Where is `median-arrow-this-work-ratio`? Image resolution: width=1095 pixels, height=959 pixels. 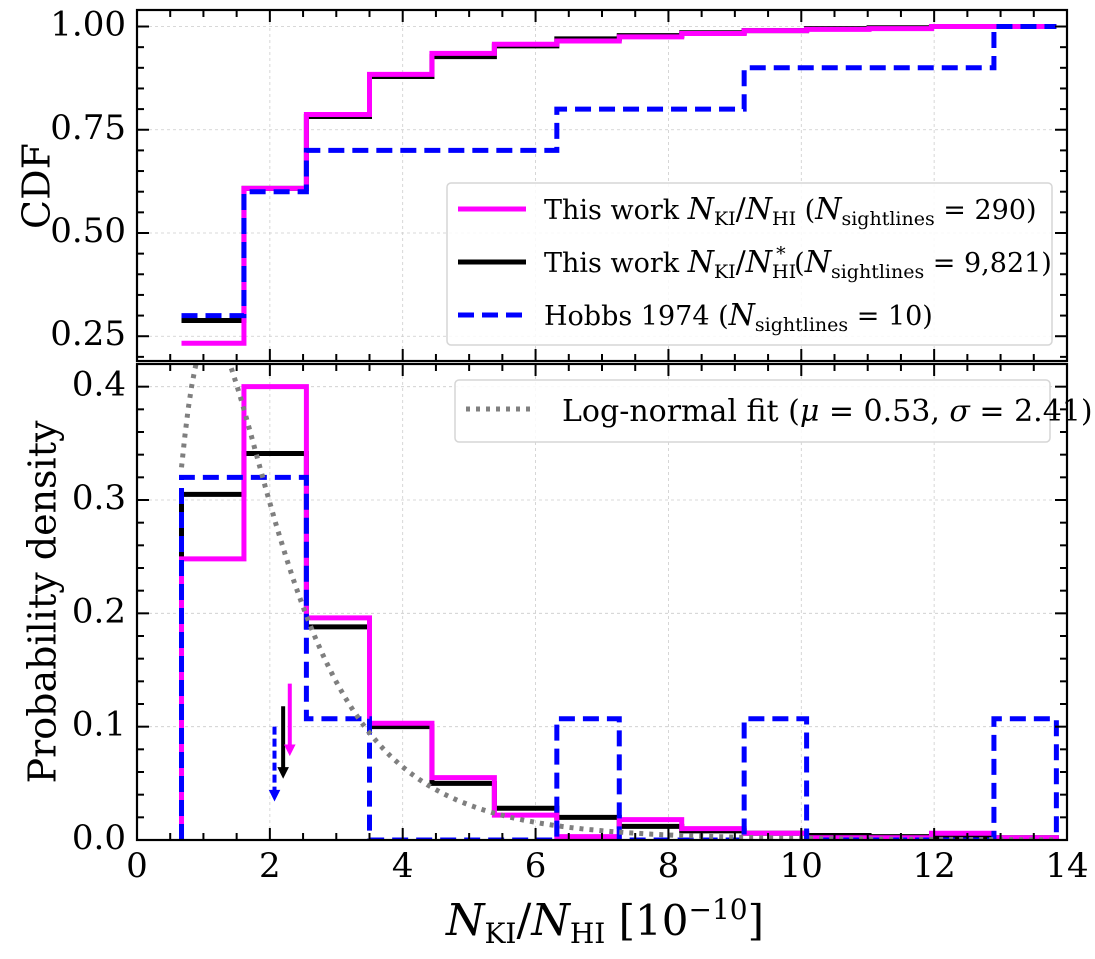
median-arrow-this-work-ratio is located at coordinates (289, 720).